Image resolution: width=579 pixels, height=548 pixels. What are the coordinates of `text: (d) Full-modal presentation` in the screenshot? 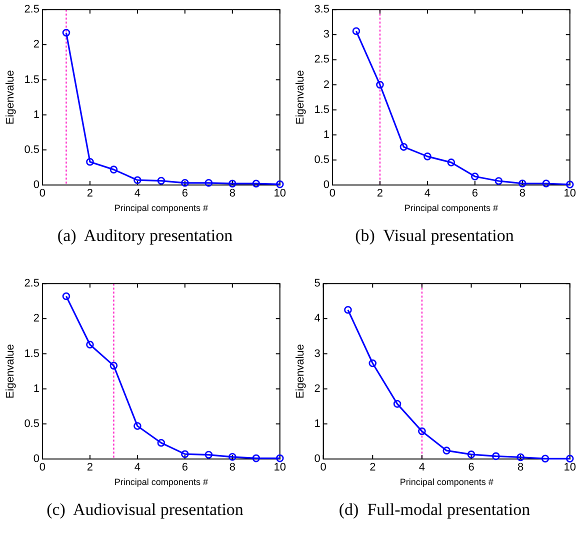 It's located at (435, 510).